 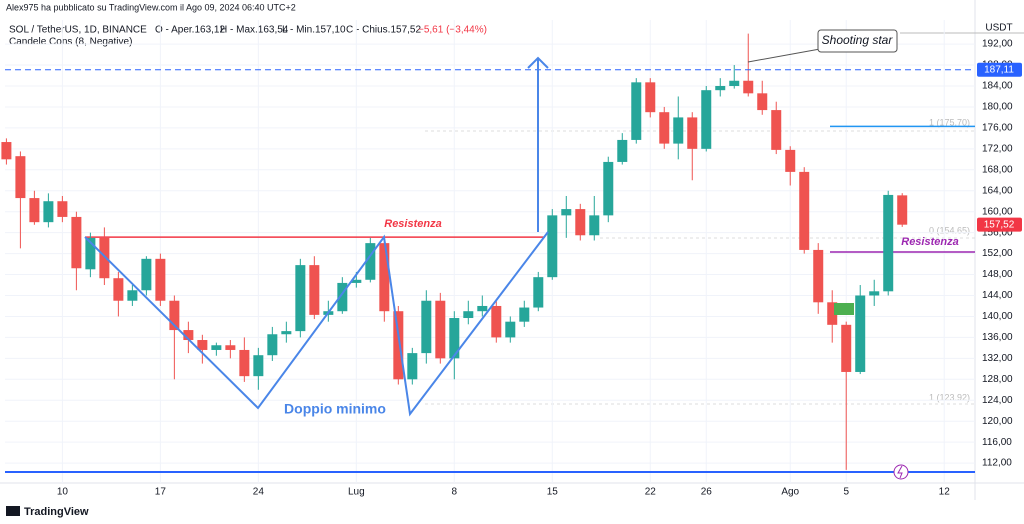 I want to click on y-tick-label: 144,00, so click(x=997, y=295).